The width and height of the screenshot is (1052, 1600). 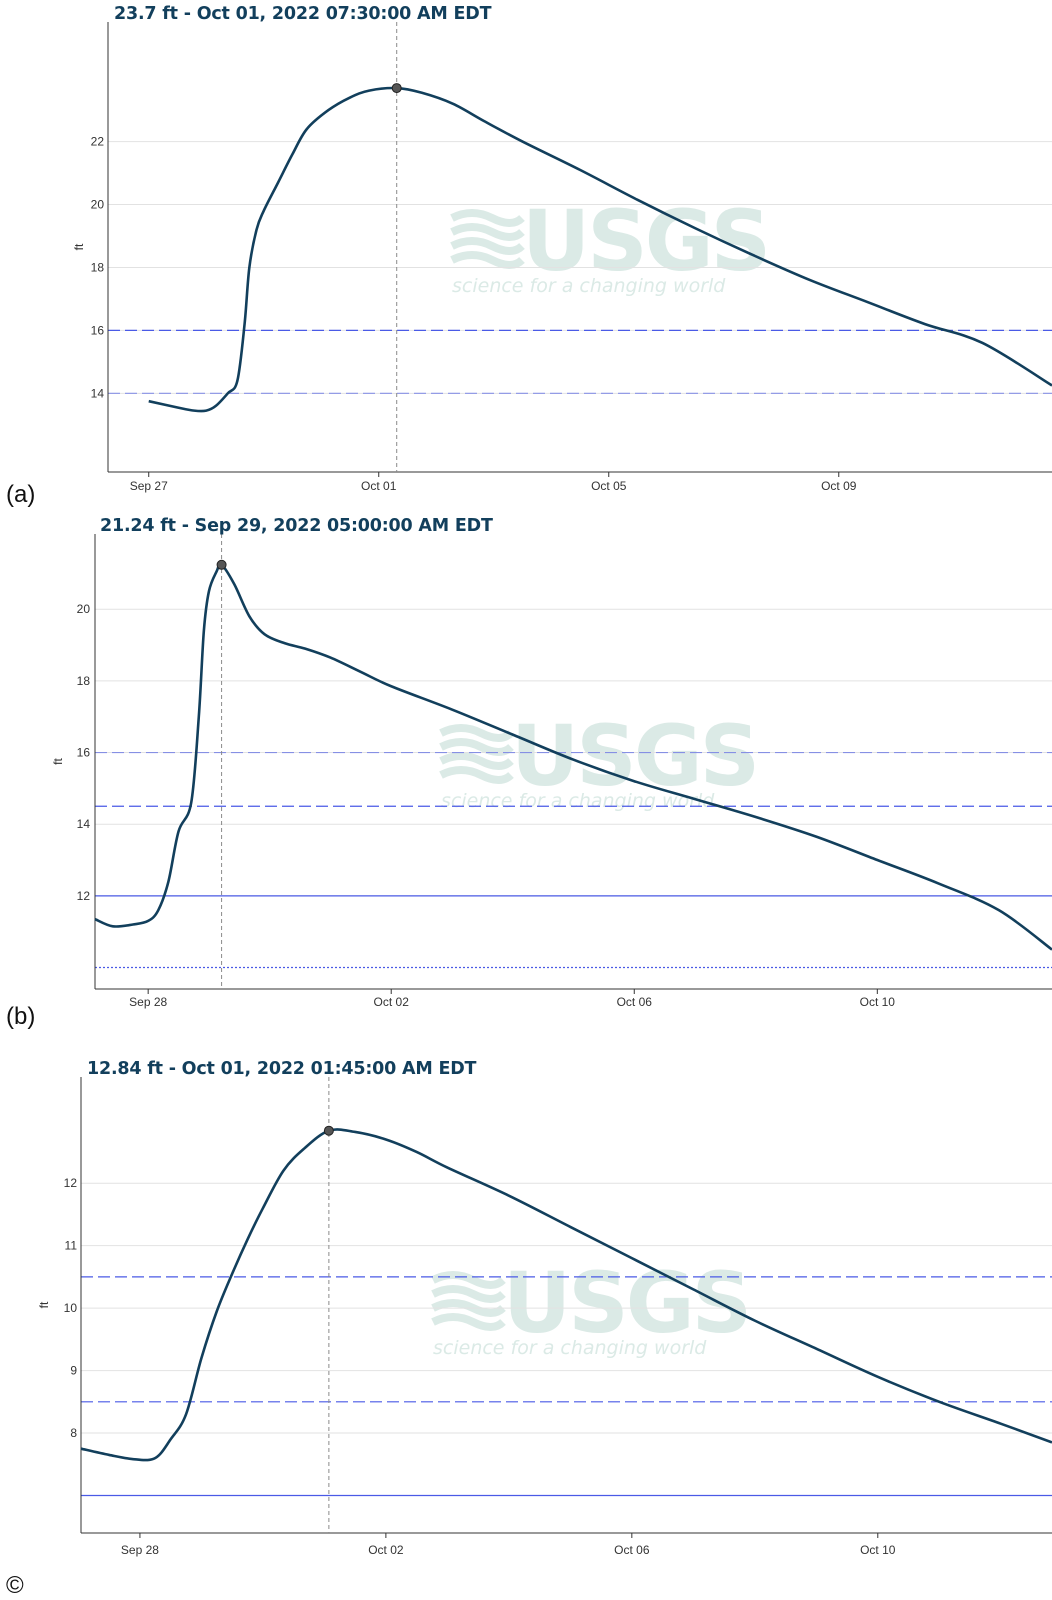 I want to click on panel-label: (a), so click(x=21, y=494).